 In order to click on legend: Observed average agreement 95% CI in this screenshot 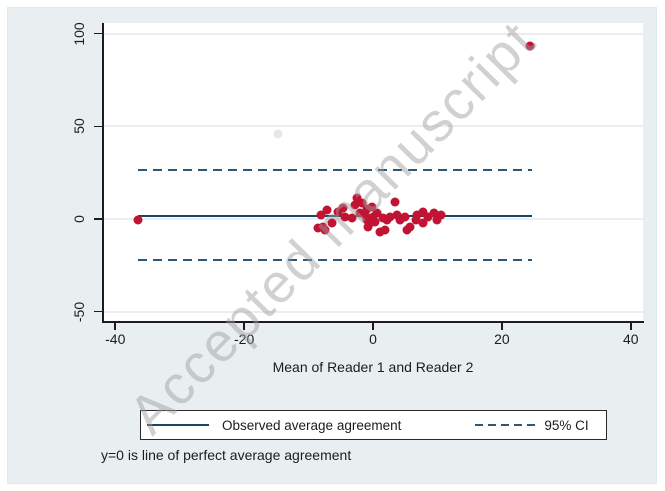, I will do `click(373, 425)`.